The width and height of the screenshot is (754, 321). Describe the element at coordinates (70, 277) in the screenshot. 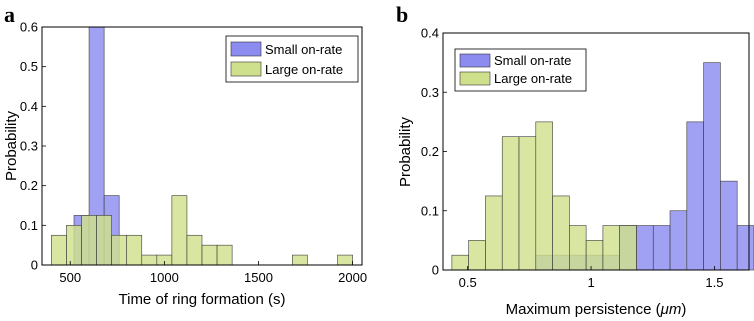

I see `panel-a-xtick-label-0: 500` at that location.